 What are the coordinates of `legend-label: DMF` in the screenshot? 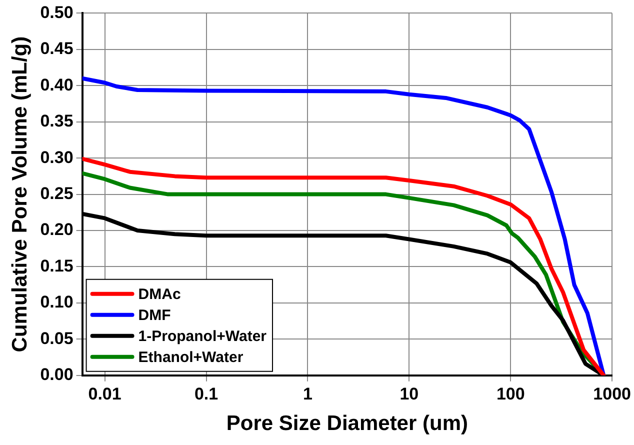 It's located at (154, 315).